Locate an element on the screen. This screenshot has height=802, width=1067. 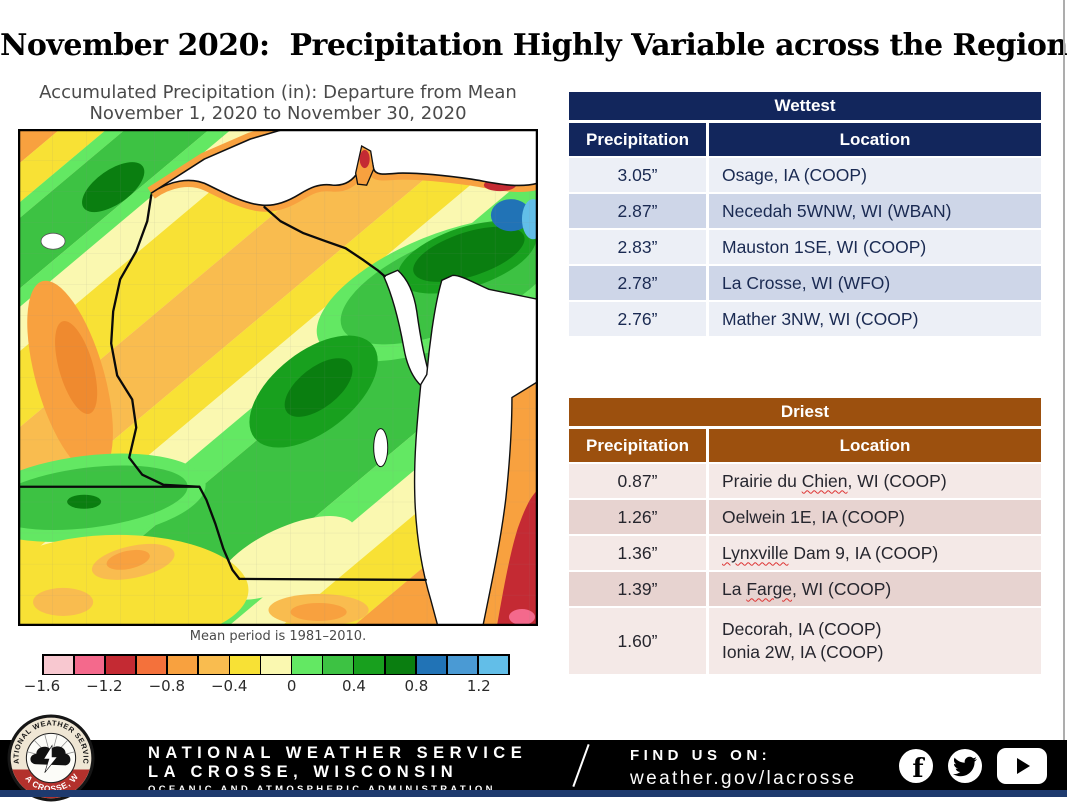
colorbar-labels: −1.6 −1.2 −0.8 −0.4 0 0.4 0.8 1.2 is located at coordinates (267, 687).